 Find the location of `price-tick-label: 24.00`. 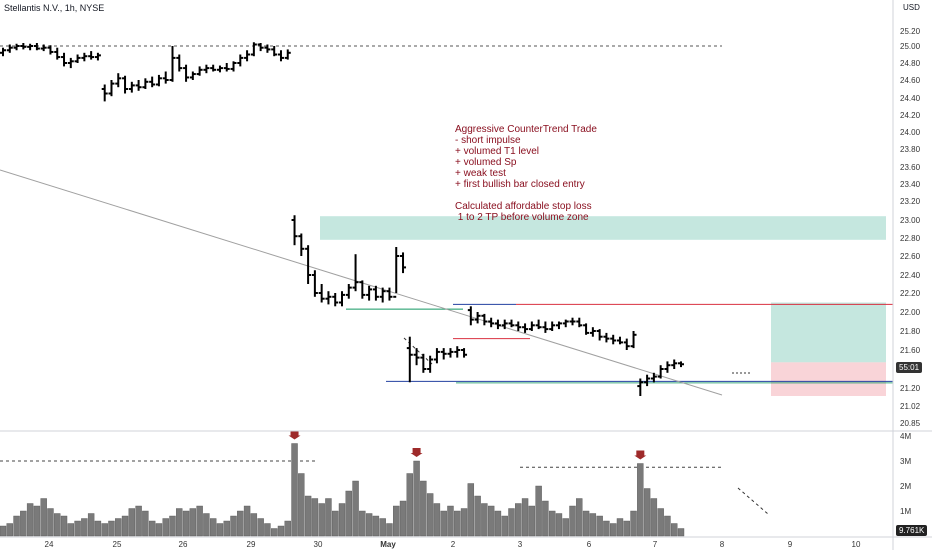

price-tick-label: 24.00 is located at coordinates (910, 132).